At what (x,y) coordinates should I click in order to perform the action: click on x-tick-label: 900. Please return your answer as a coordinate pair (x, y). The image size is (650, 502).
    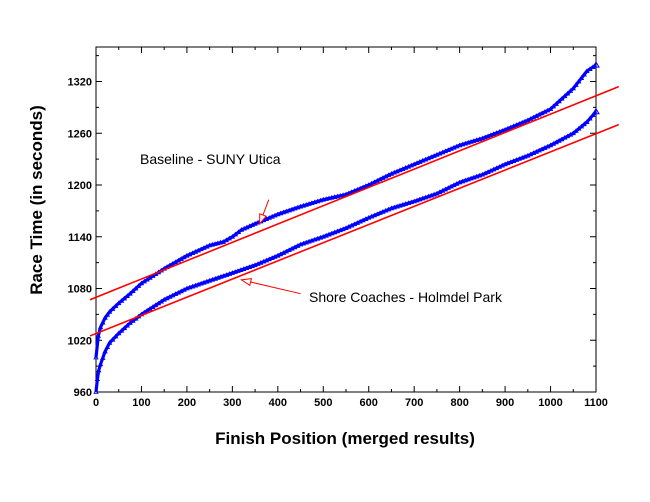
    Looking at the image, I should click on (505, 403).